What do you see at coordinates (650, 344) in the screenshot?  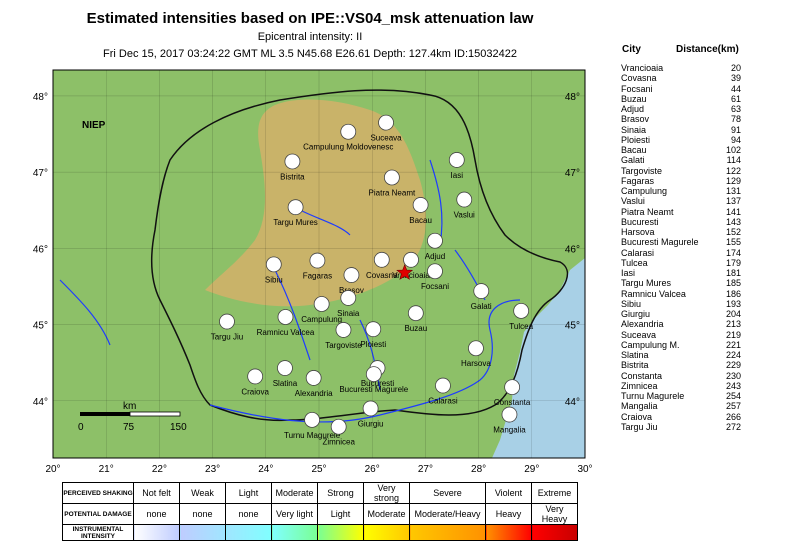 I see `city-name: Campulung M.` at bounding box center [650, 344].